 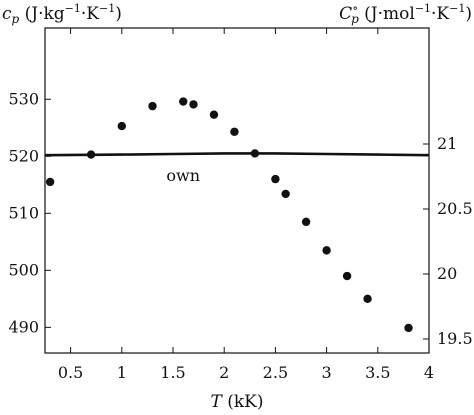 I want to click on y-right-tick-label: 20.5, so click(x=455, y=208).